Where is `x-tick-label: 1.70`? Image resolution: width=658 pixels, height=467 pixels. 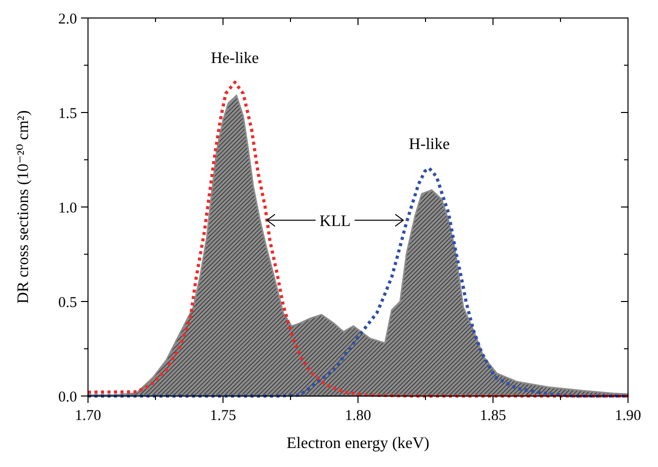 x-tick-label: 1.70 is located at coordinates (88, 416).